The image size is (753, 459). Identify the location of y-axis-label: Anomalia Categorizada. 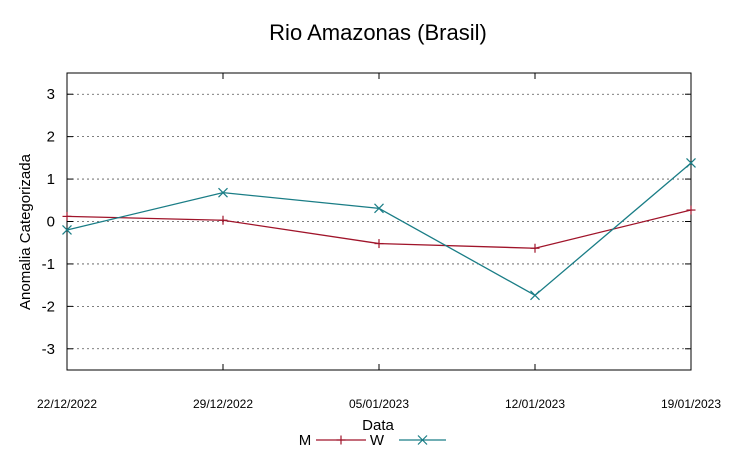
(25, 231).